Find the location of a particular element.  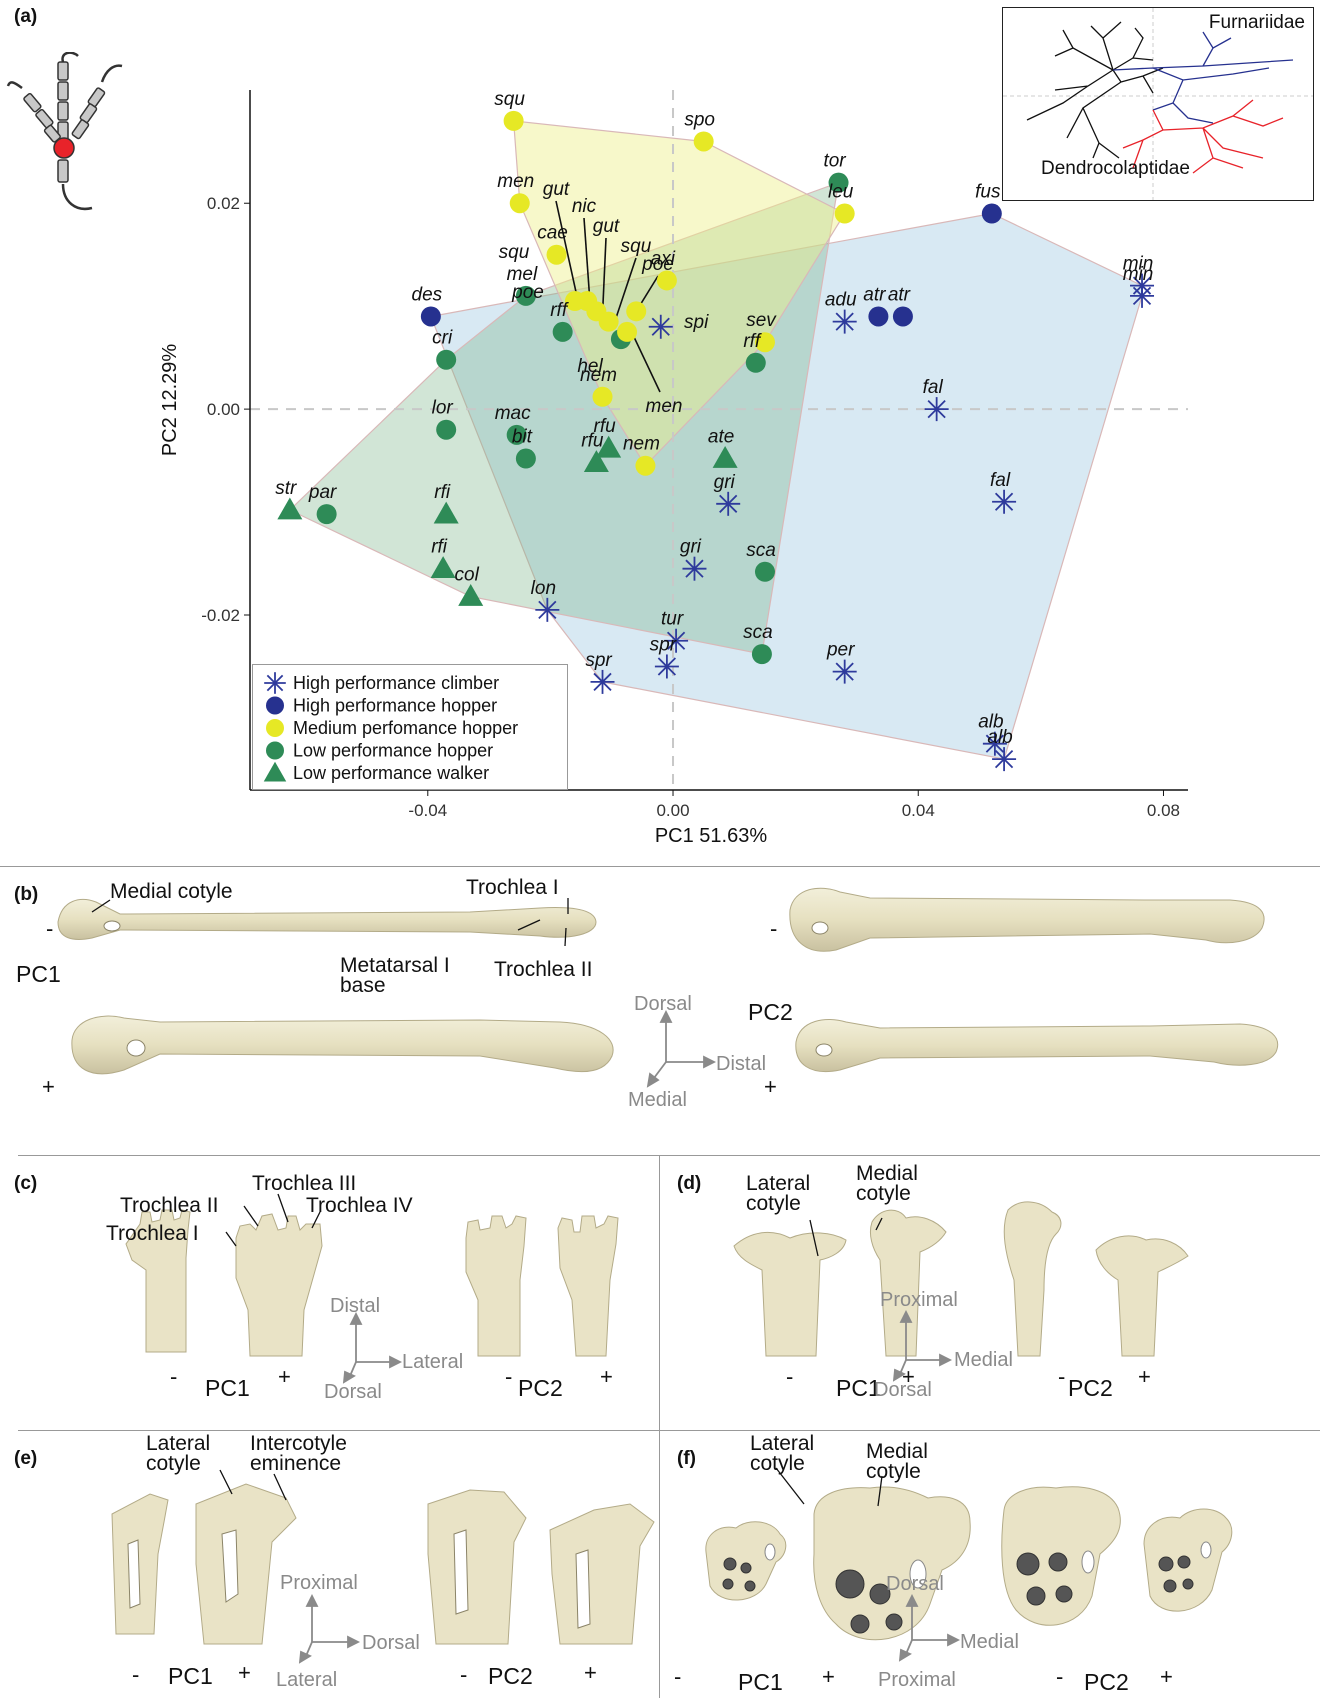

axis-lateral: Lateral is located at coordinates (432, 1362).